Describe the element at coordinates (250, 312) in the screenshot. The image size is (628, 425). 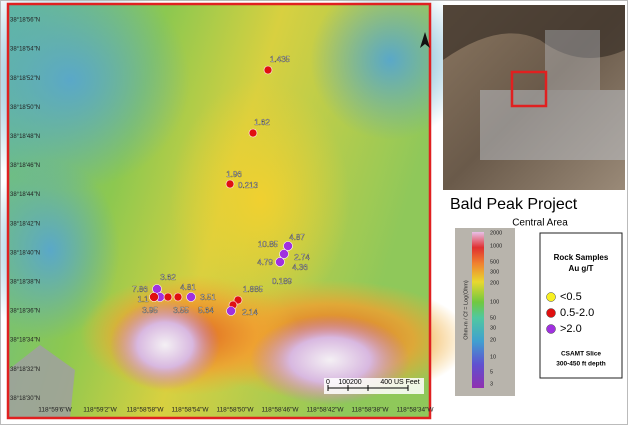
I see `sample-label: 2.14` at that location.